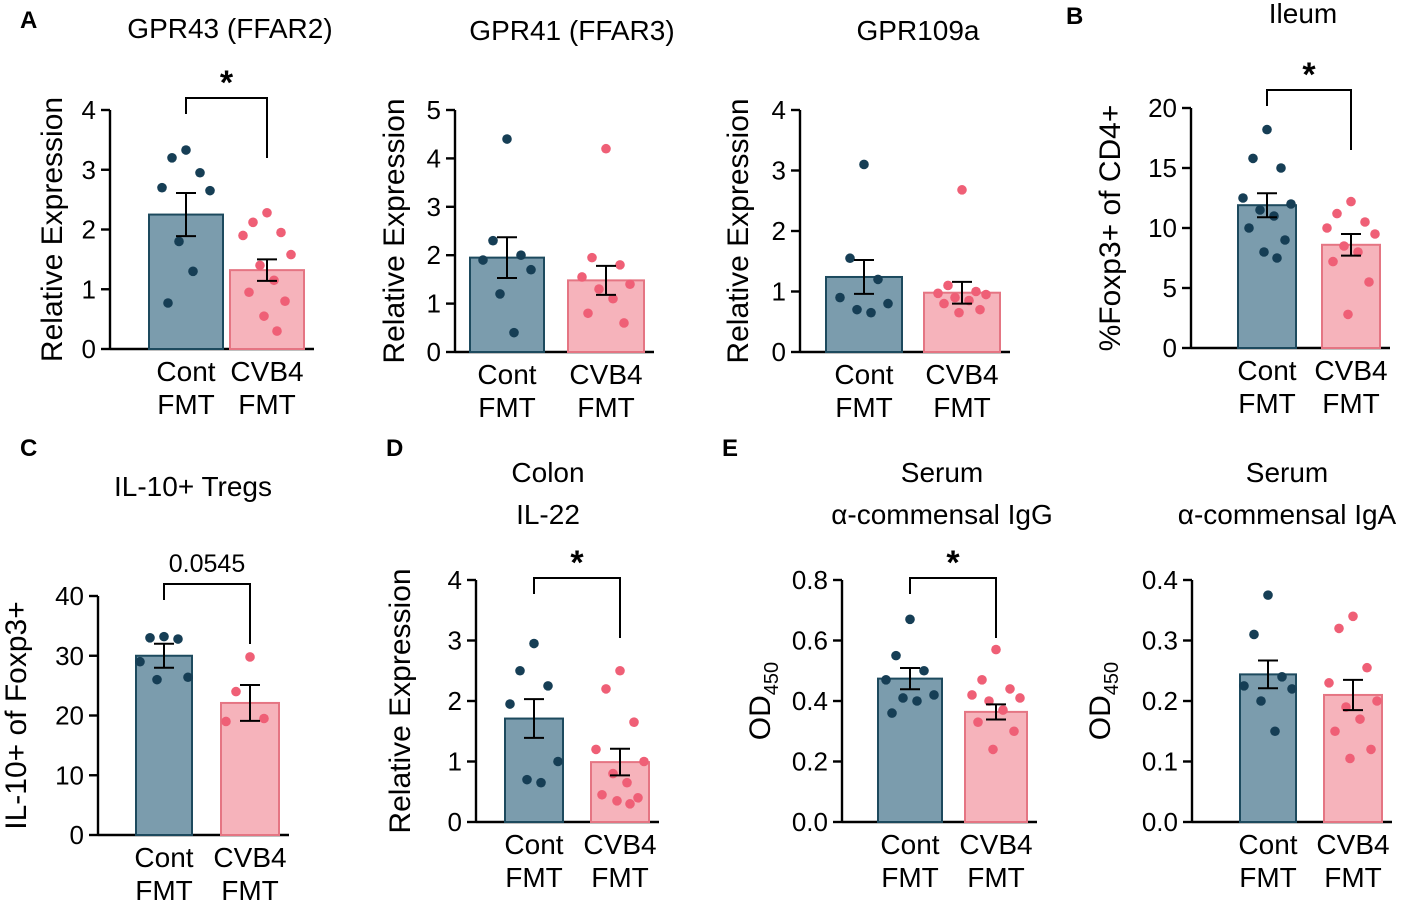 Image resolution: width=1414 pixels, height=902 pixels. I want to click on panel-letter: B, so click(1074, 16).